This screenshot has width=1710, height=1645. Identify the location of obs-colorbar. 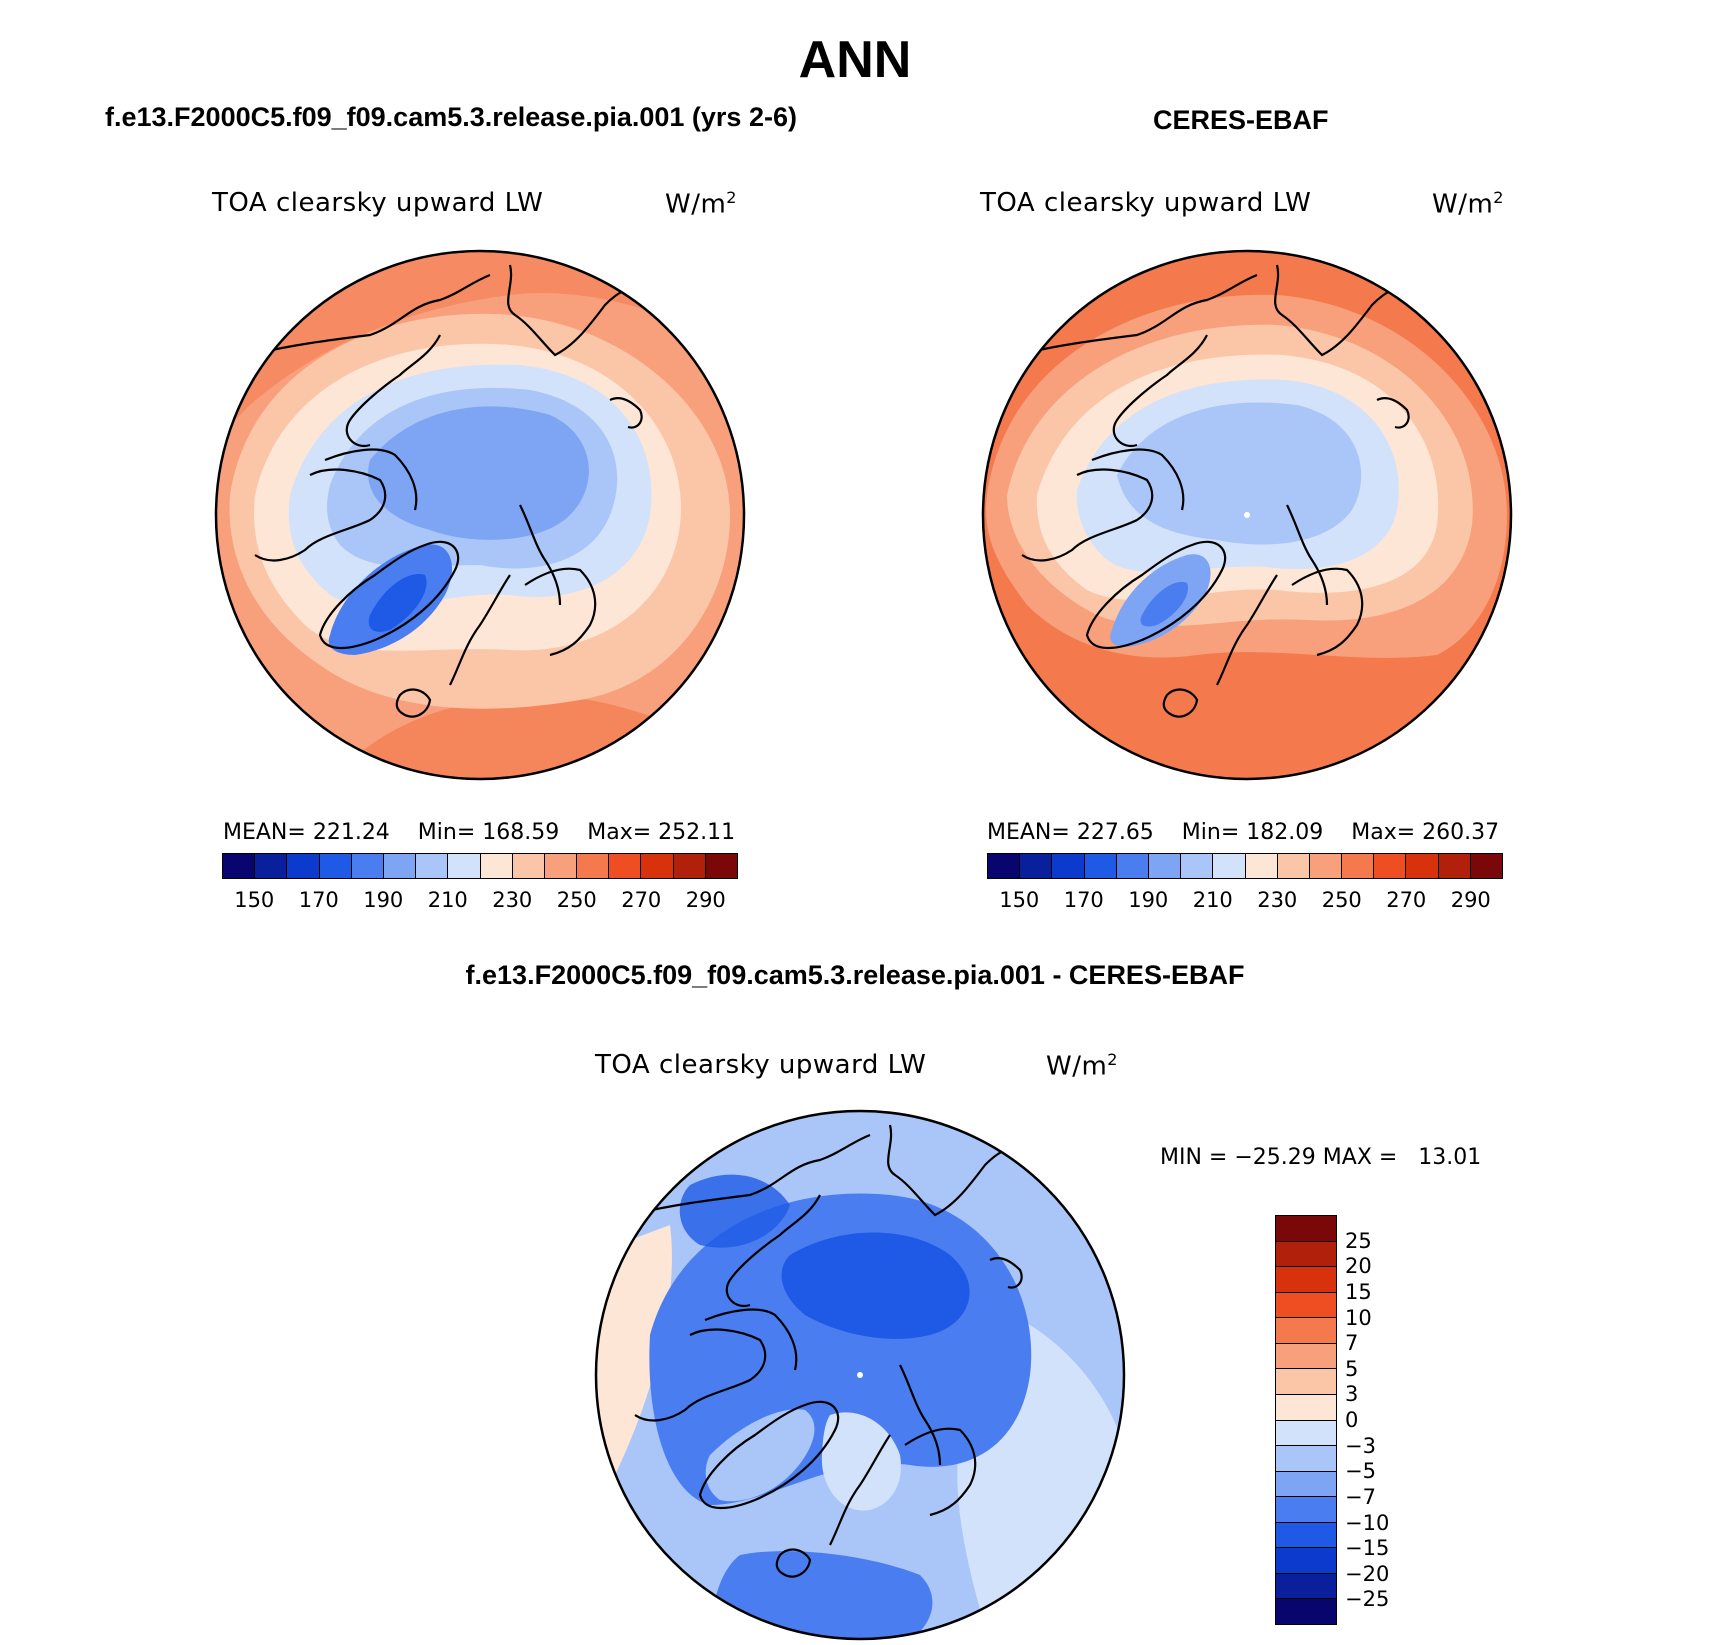
(1245, 866).